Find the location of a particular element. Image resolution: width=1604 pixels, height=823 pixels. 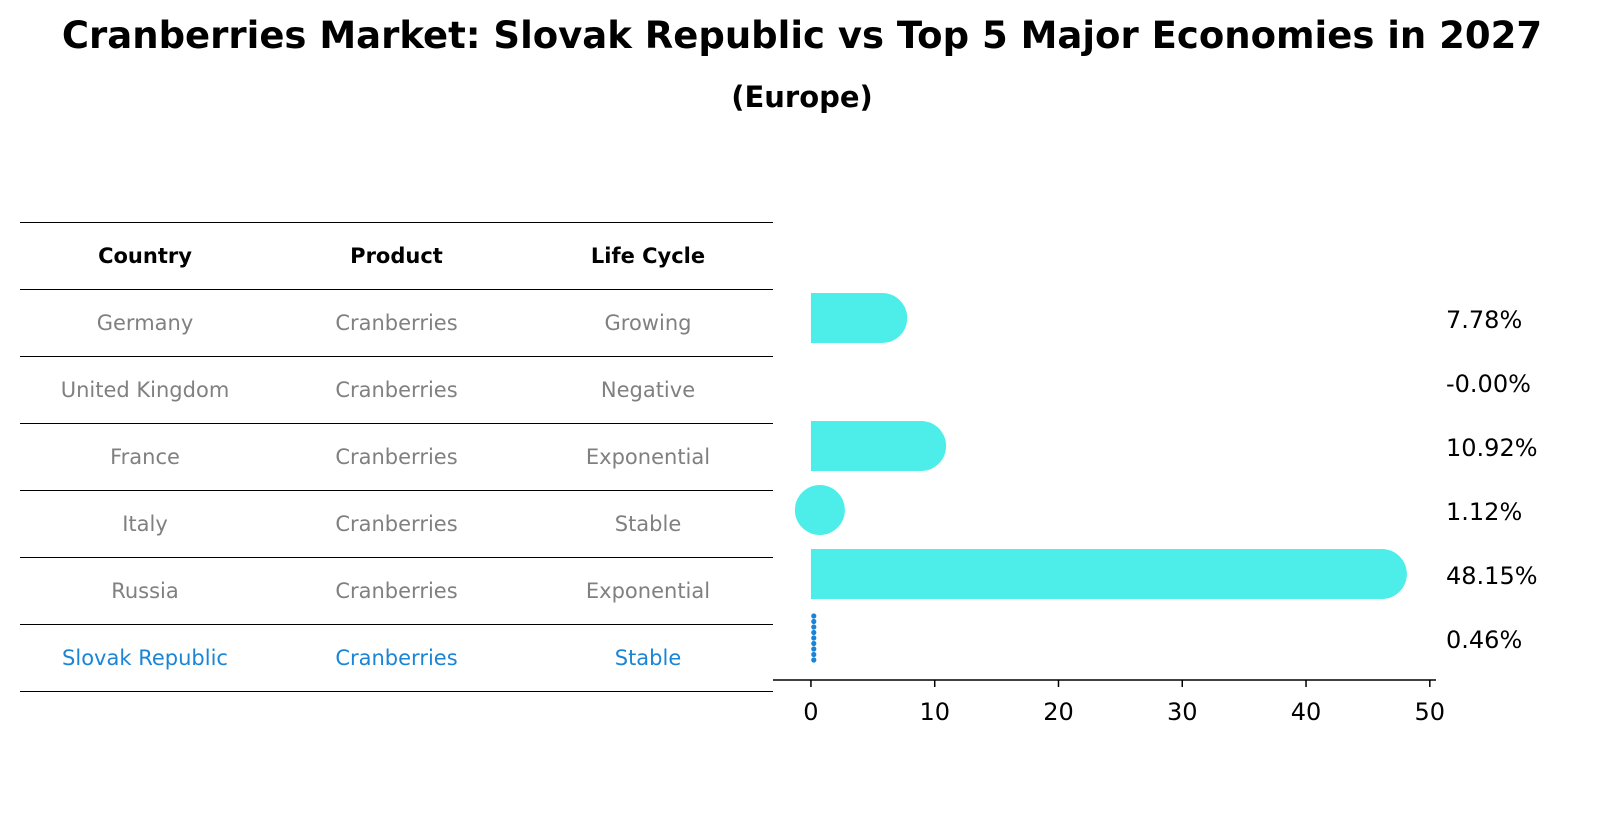

country-cell: United Kingdom is located at coordinates (145, 390).